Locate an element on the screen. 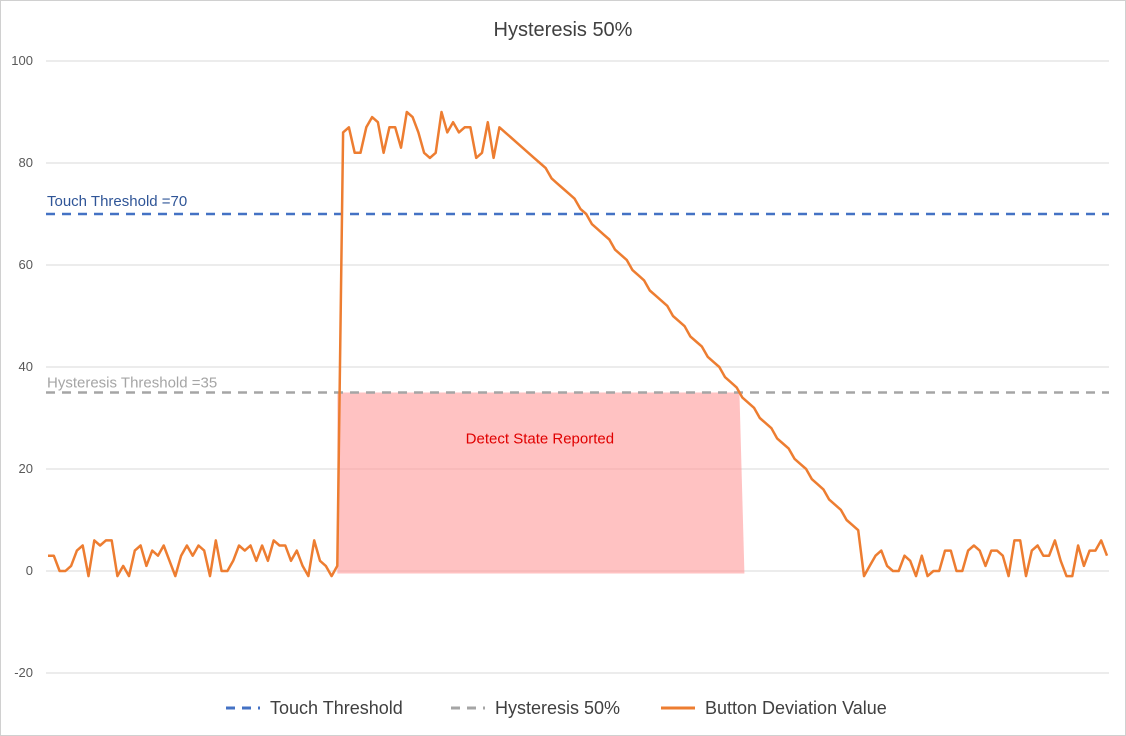 The width and height of the screenshot is (1126, 736). touch-threshold-label: Touch Threshold =70 is located at coordinates (117, 201).